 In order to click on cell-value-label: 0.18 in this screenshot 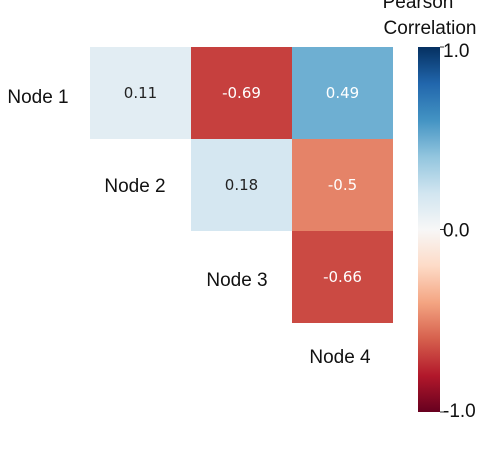, I will do `click(241, 185)`.